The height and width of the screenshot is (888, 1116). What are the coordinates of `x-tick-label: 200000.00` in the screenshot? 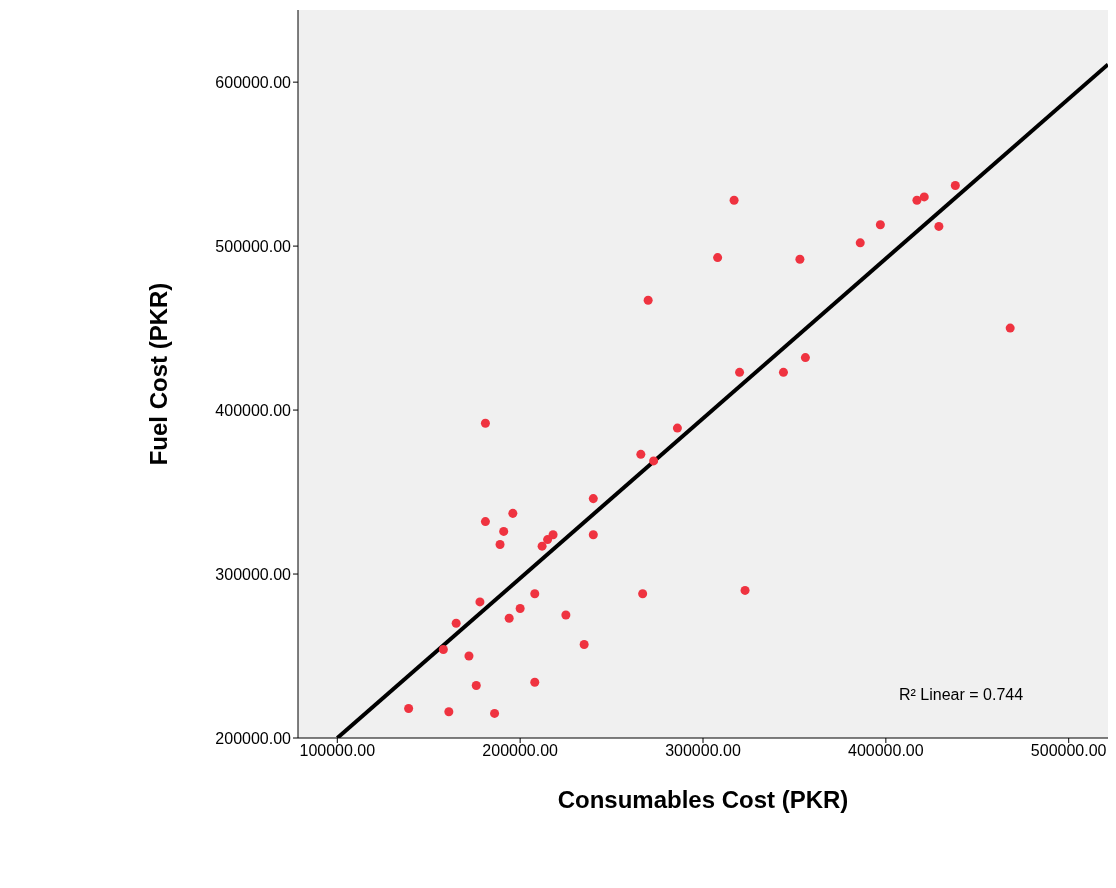 It's located at (520, 751).